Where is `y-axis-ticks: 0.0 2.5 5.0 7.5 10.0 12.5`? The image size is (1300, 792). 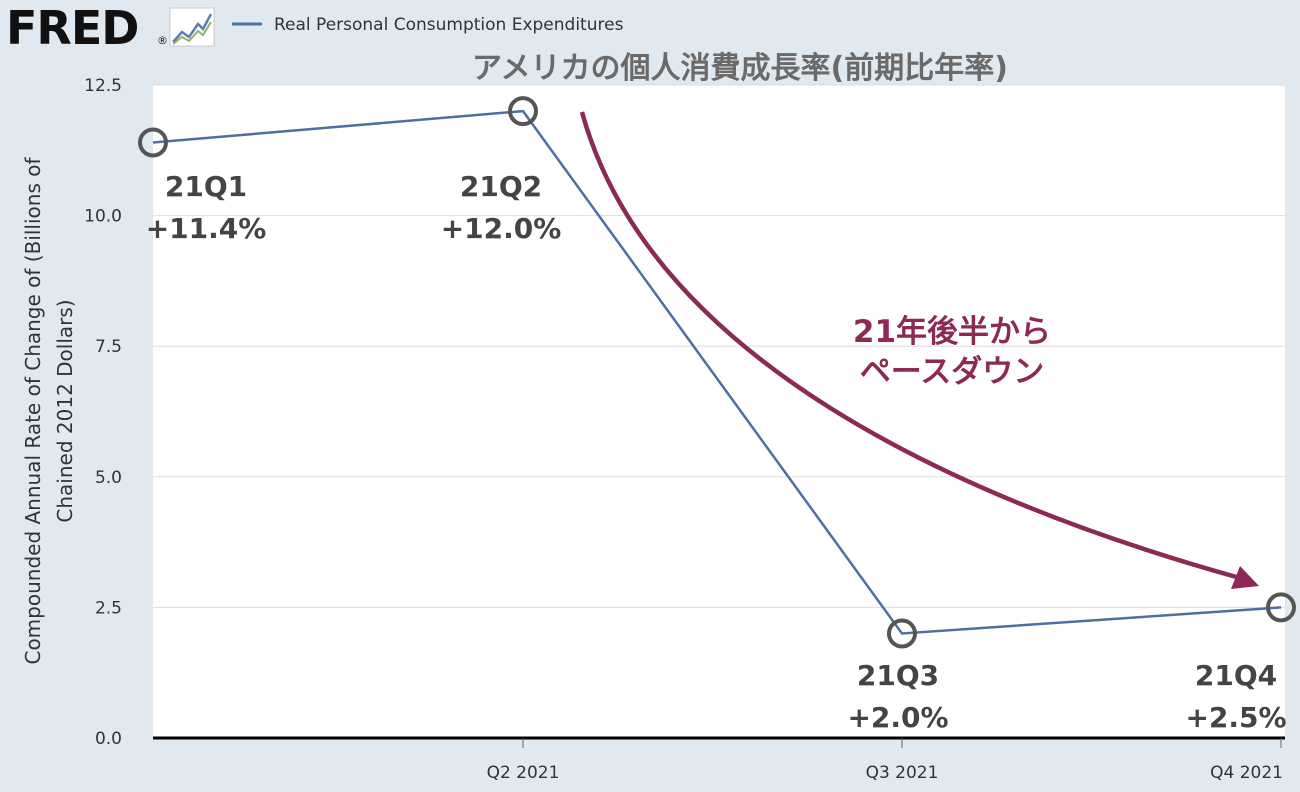 y-axis-ticks: 0.0 2.5 5.0 7.5 10.0 12.5 is located at coordinates (103, 412).